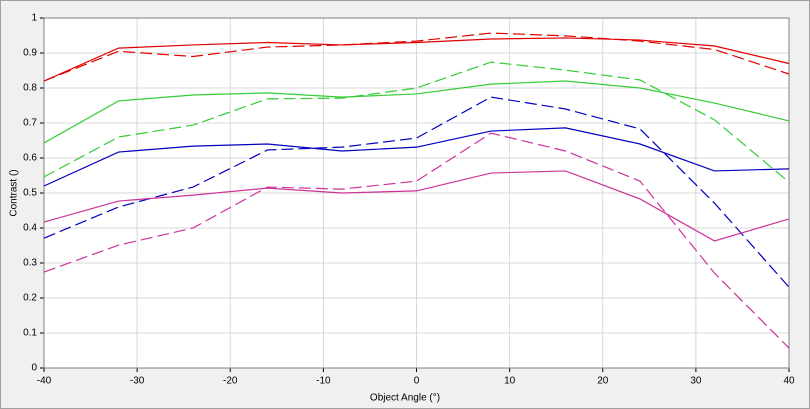 Image resolution: width=810 pixels, height=409 pixels. What do you see at coordinates (30, 193) in the screenshot?
I see `y-tick-label: 0.5` at bounding box center [30, 193].